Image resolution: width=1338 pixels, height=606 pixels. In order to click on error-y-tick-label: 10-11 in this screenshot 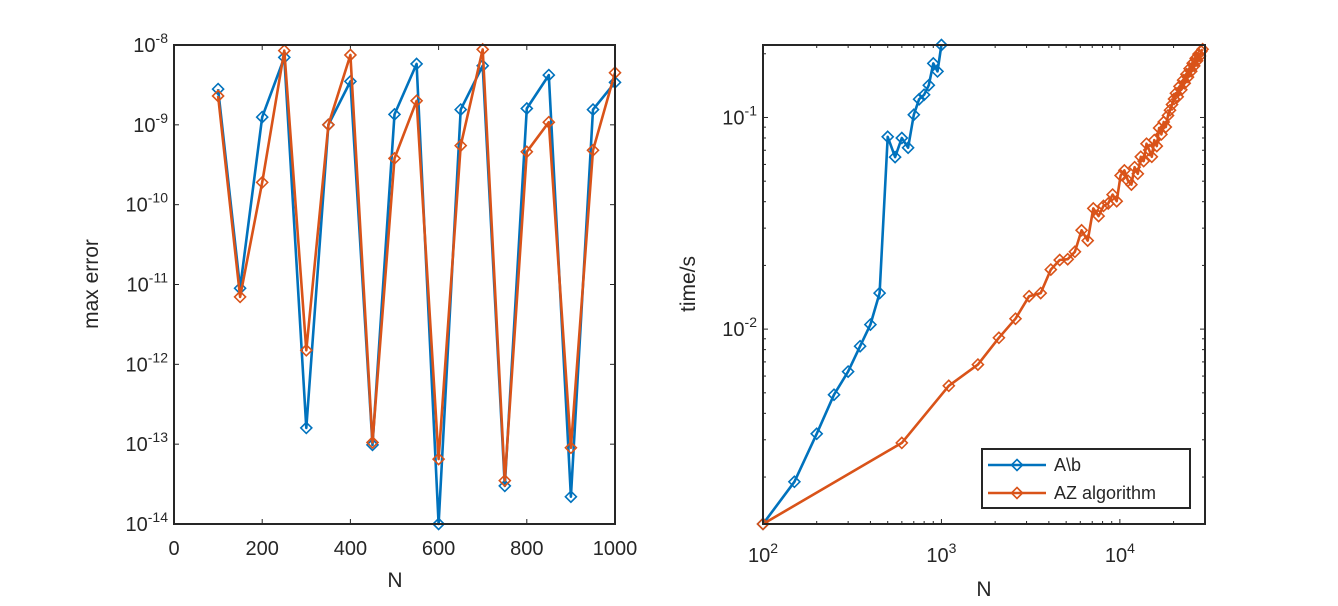, I will do `click(148, 283)`.